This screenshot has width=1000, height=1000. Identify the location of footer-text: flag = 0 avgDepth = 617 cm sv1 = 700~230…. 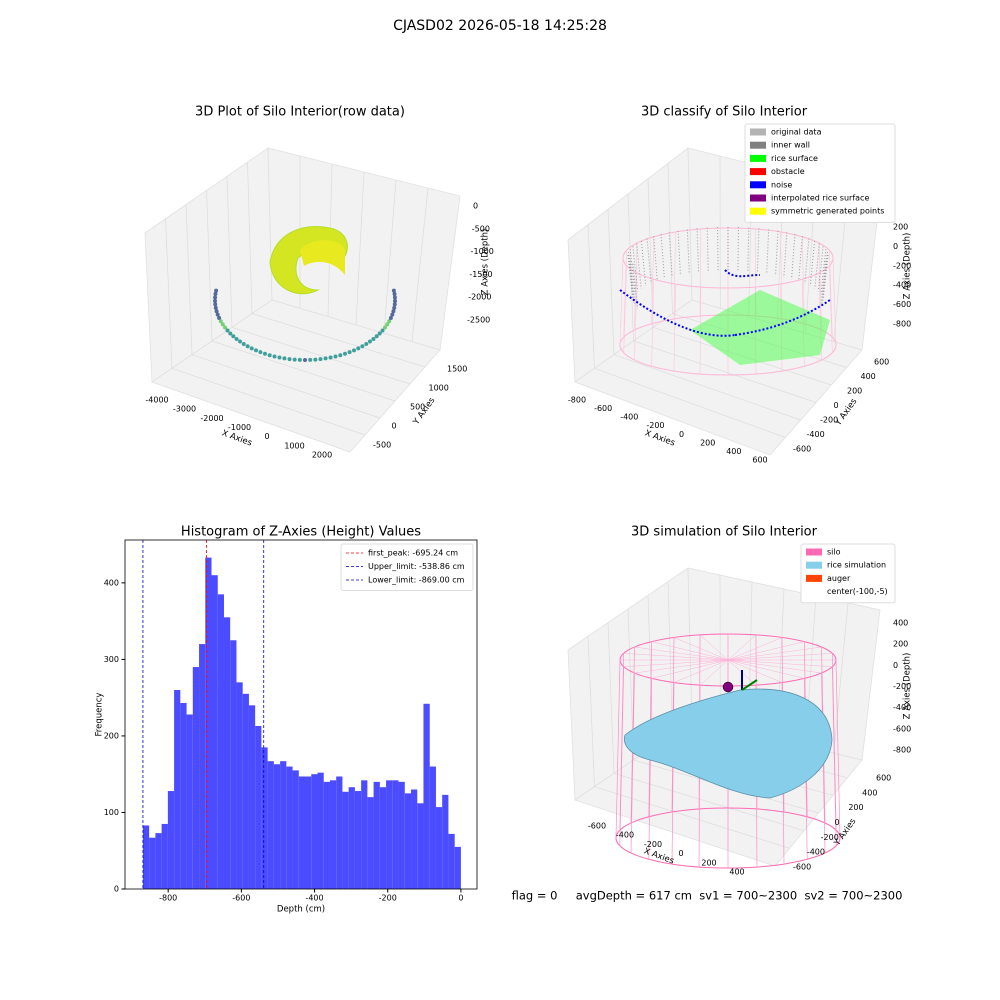
(707, 896).